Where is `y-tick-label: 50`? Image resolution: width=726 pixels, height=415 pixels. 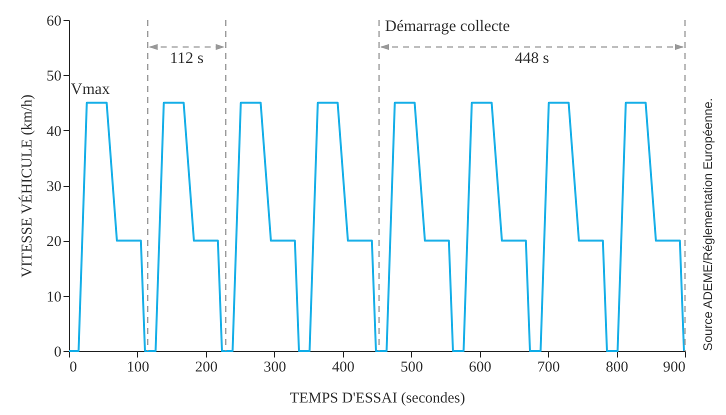
y-tick-label: 50 is located at coordinates (54, 76).